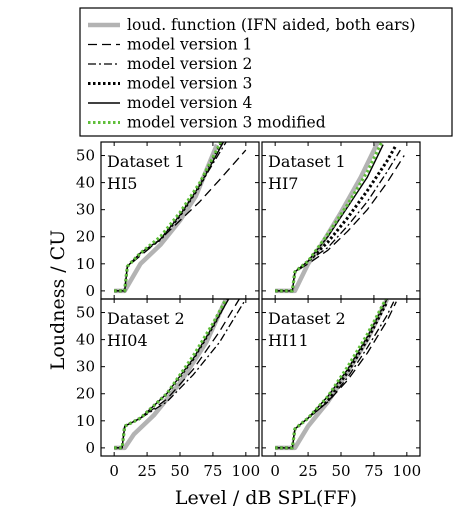 This screenshot has width=474, height=526. I want to click on legend-entry-model-version-3: model version 3, so click(170, 84).